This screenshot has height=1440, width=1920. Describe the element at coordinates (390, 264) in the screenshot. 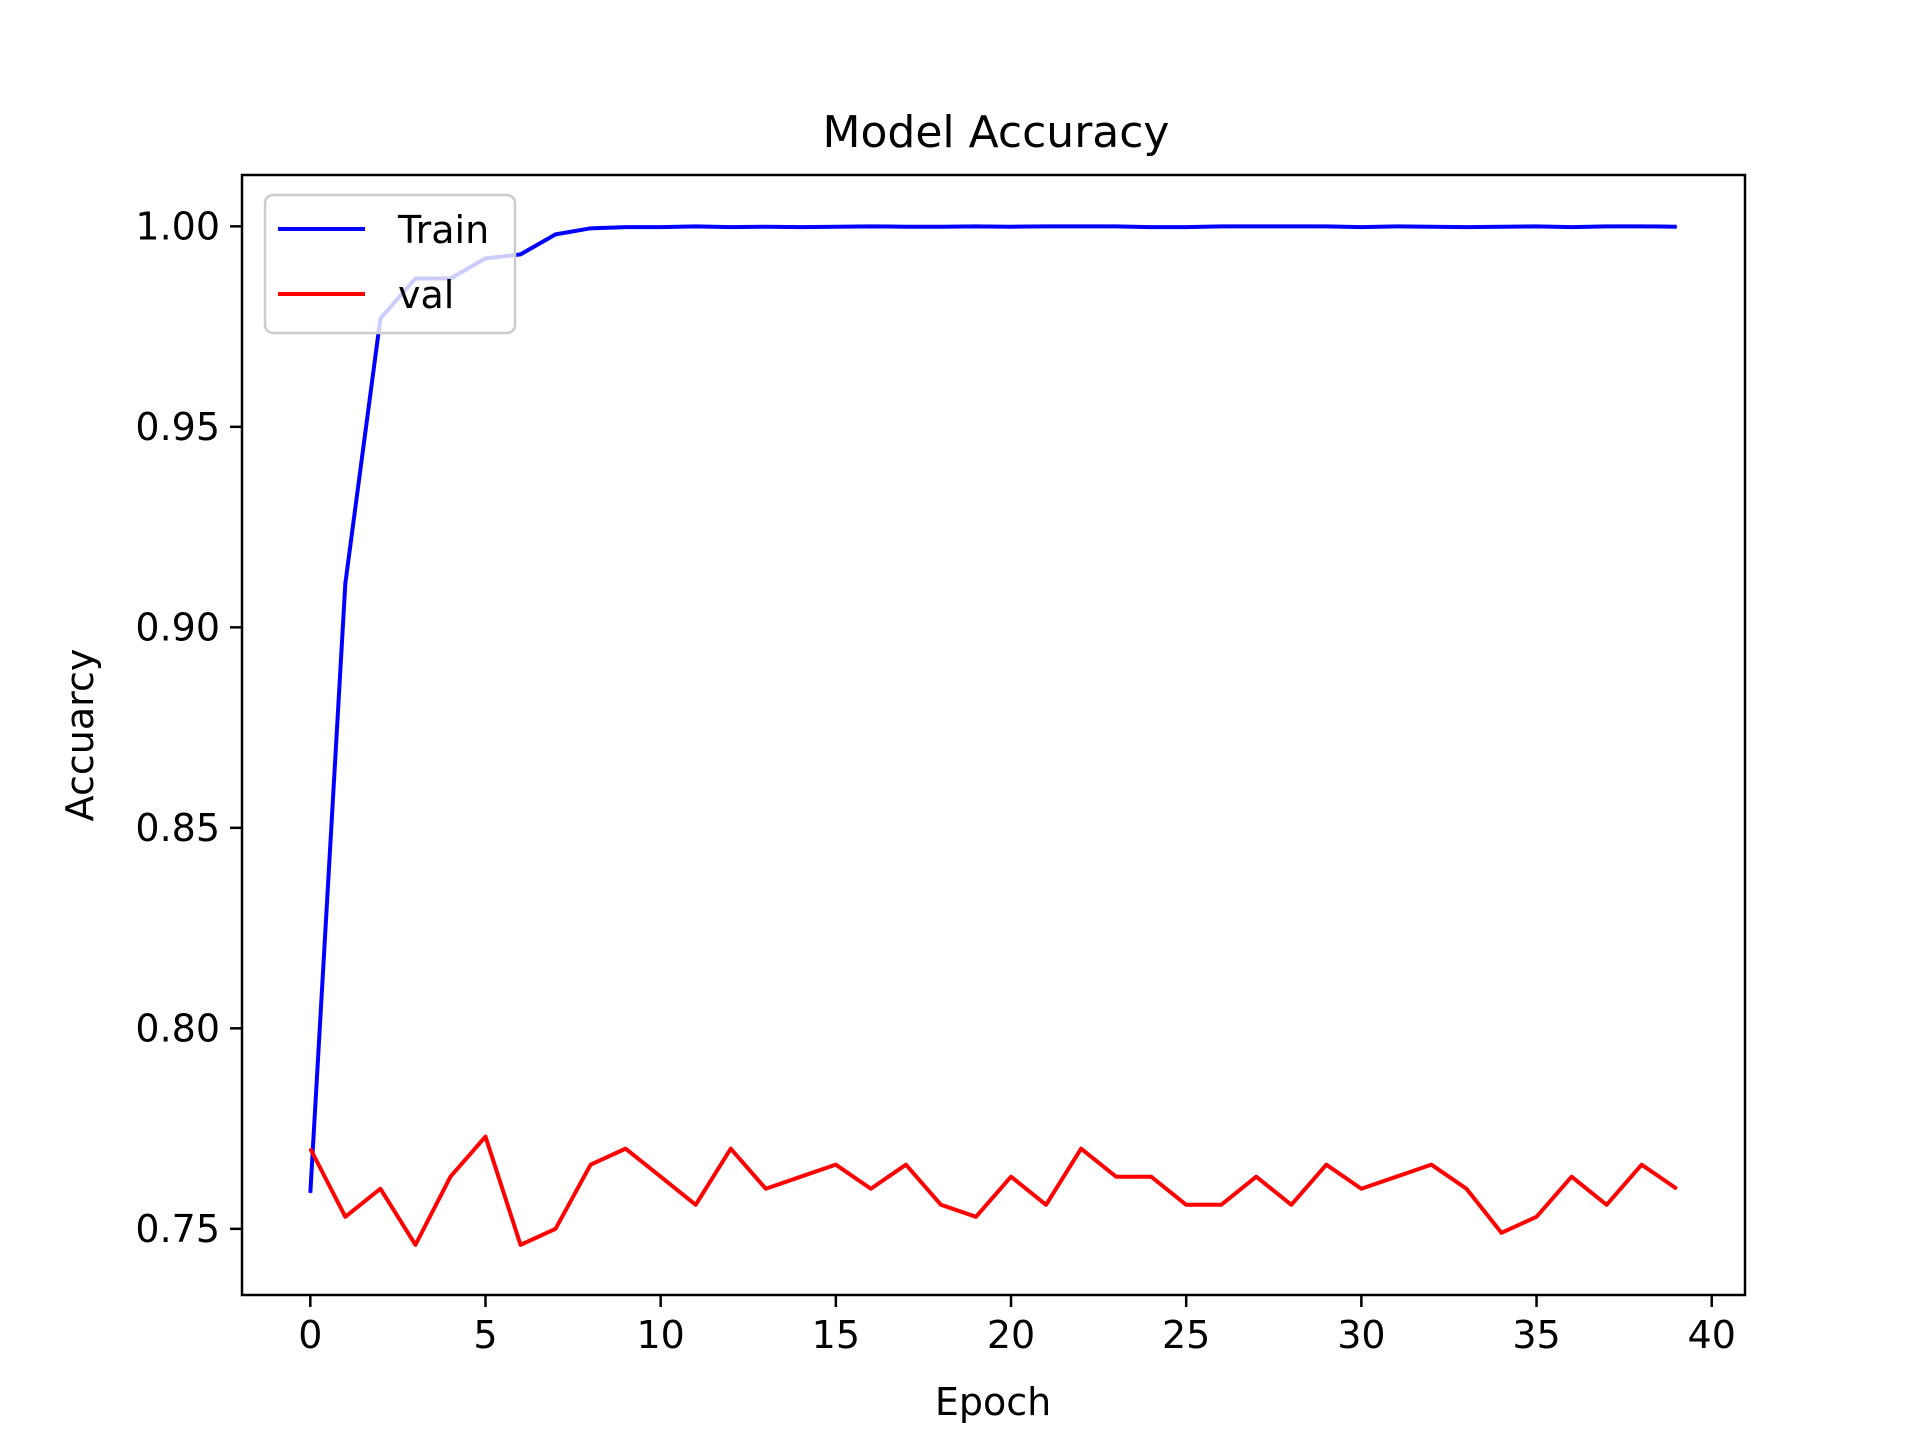

I see `legend: Train val` at that location.